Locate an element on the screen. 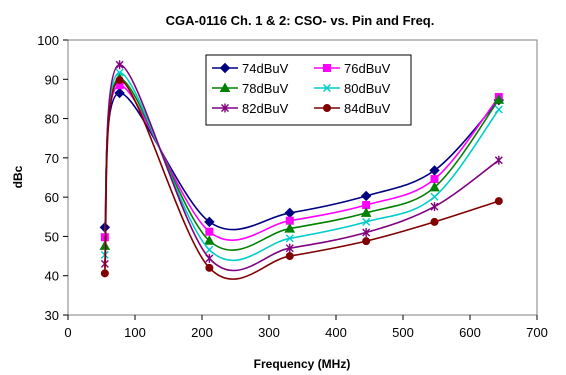  y-tick-label: 70 is located at coordinates (52, 158).